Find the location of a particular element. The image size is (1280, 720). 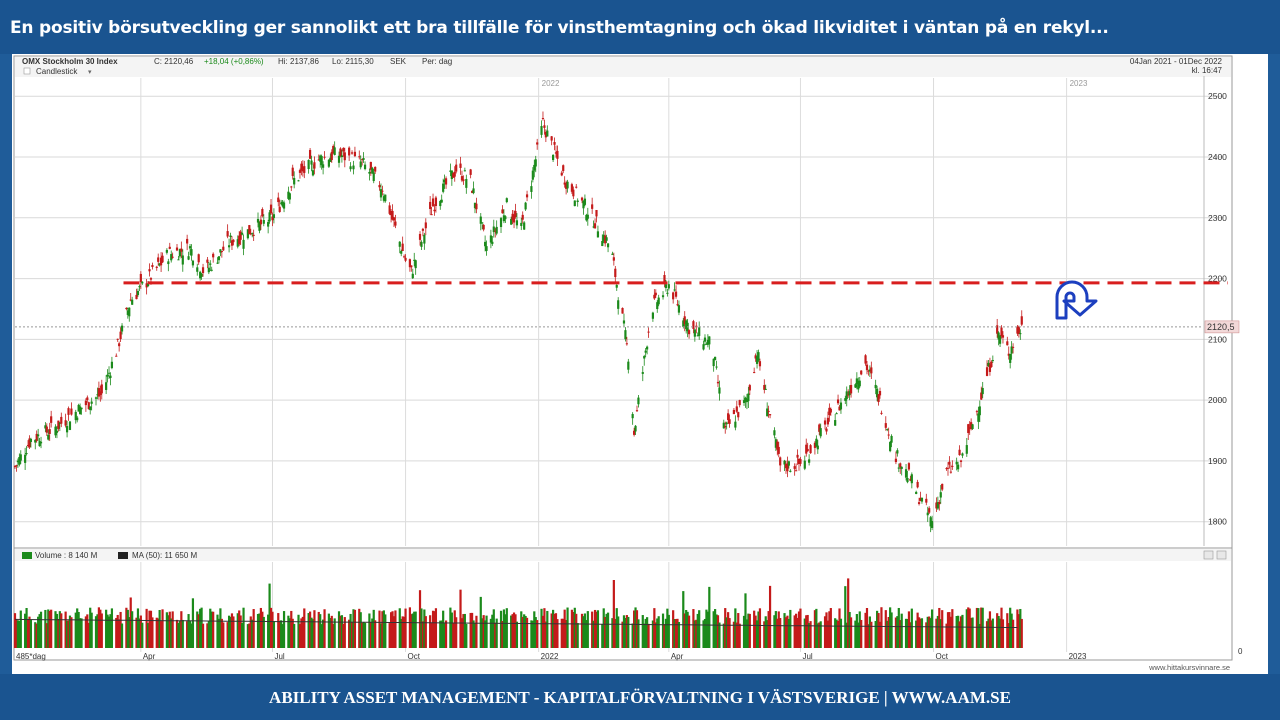

close-icon is located at coordinates (1221, 555).